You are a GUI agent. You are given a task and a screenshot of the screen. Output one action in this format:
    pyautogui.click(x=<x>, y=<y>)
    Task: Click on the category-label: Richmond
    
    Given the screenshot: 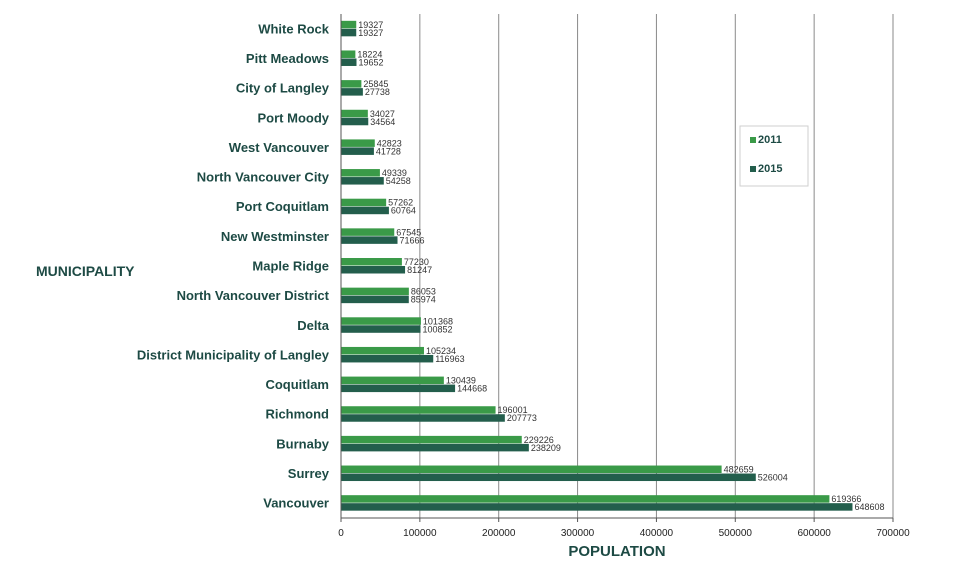 What is the action you would take?
    pyautogui.click(x=297, y=414)
    